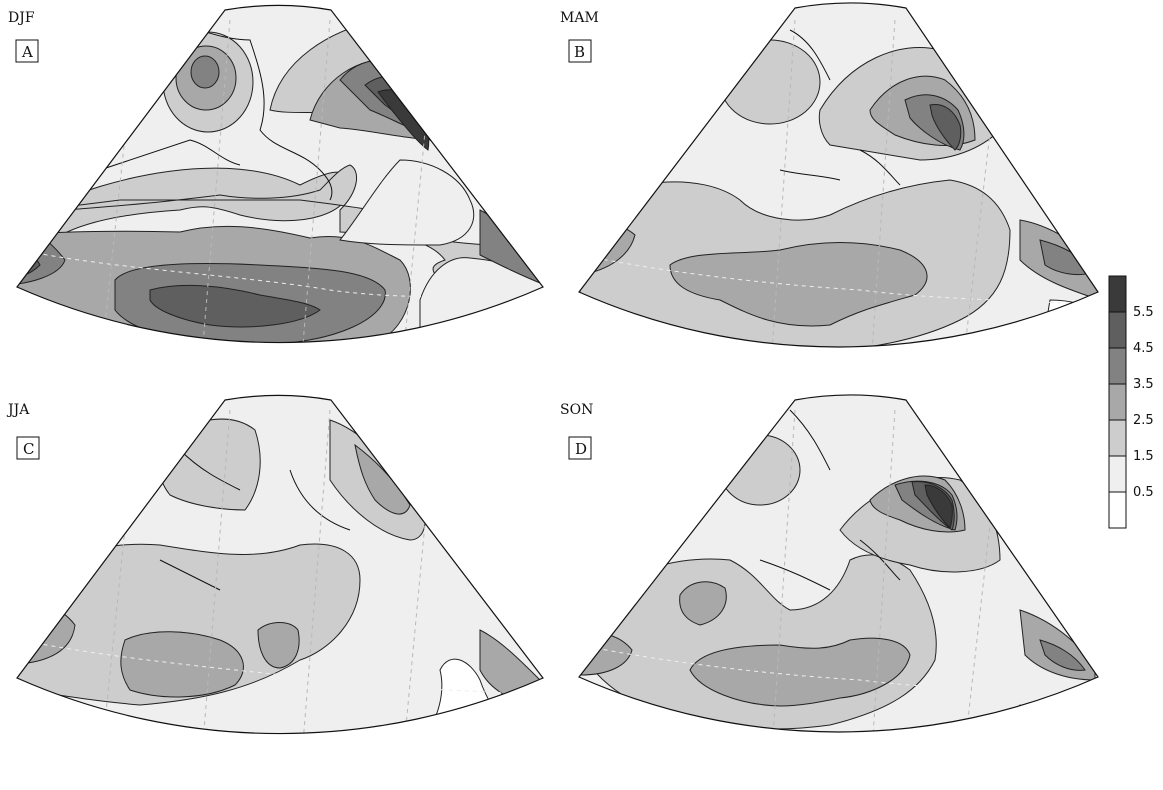 The height and width of the screenshot is (790, 1163). Describe the element at coordinates (703, 603) in the screenshot. I see `contour-west-mid` at that location.